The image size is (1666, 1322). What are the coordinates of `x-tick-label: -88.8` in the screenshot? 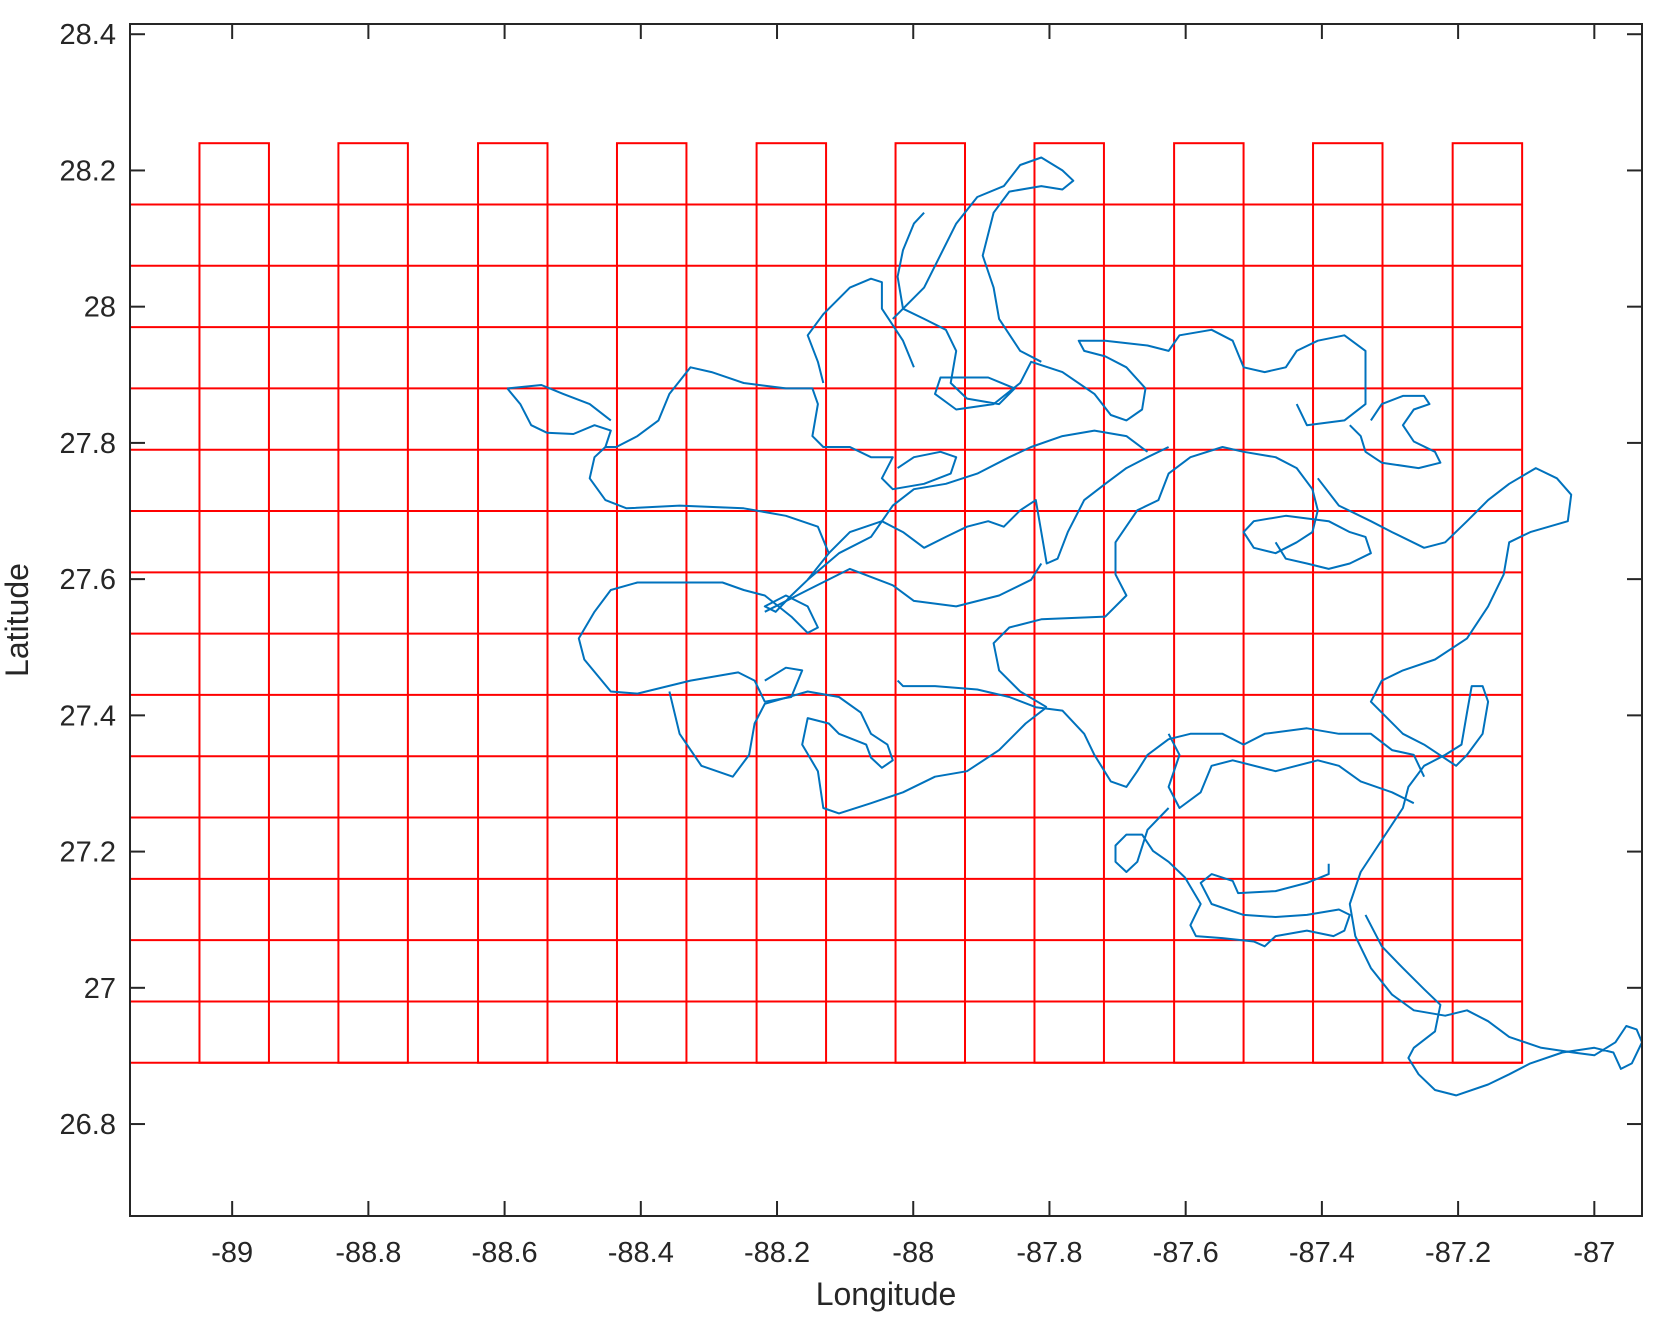 It's located at (368, 1253).